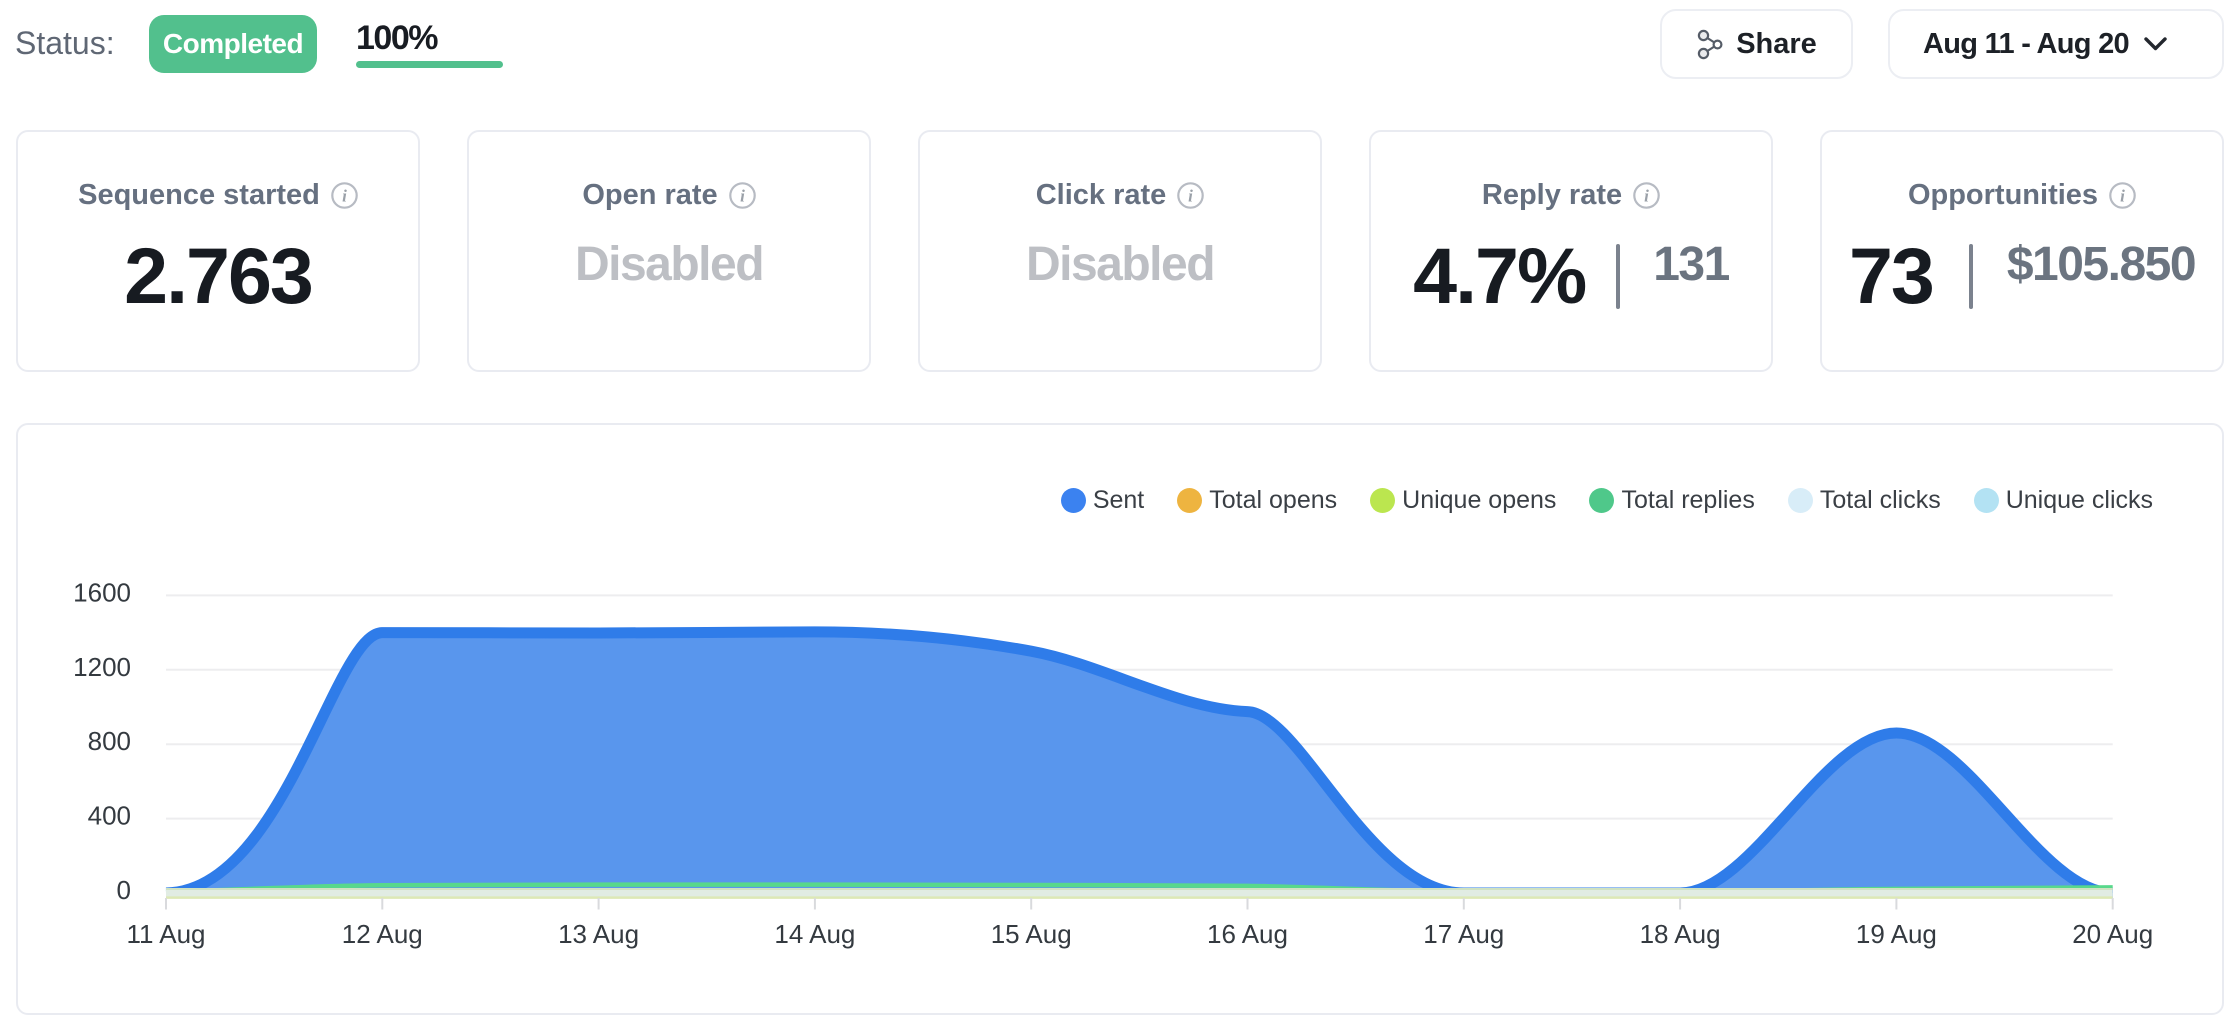  What do you see at coordinates (598, 934) in the screenshot?
I see `svg-text: 13 Aug` at bounding box center [598, 934].